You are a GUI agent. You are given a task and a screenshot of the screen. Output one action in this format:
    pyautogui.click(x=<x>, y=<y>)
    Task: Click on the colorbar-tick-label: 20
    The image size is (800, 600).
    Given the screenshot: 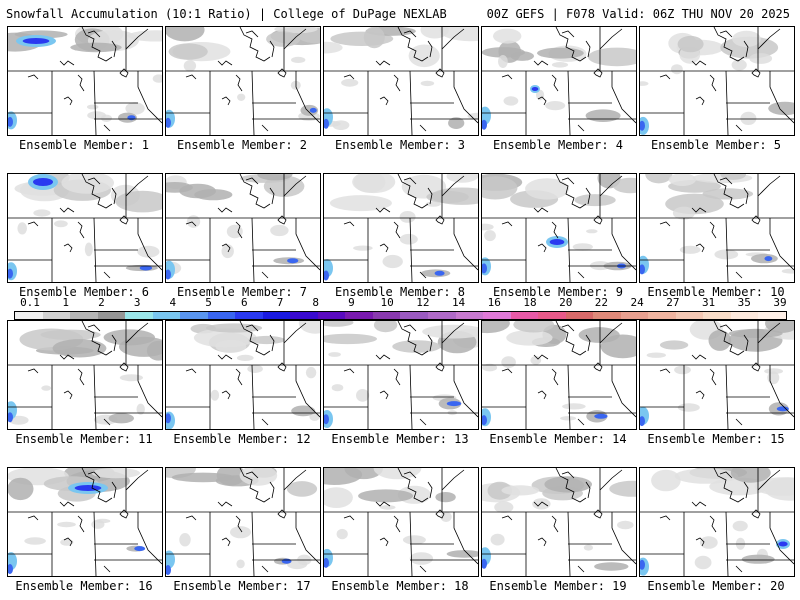 What is the action you would take?
    pyautogui.click(x=566, y=302)
    